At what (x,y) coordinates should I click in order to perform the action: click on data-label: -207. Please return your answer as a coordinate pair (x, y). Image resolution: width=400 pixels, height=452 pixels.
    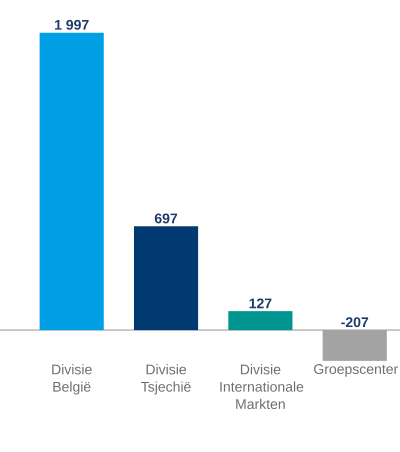
    Looking at the image, I should click on (354, 322).